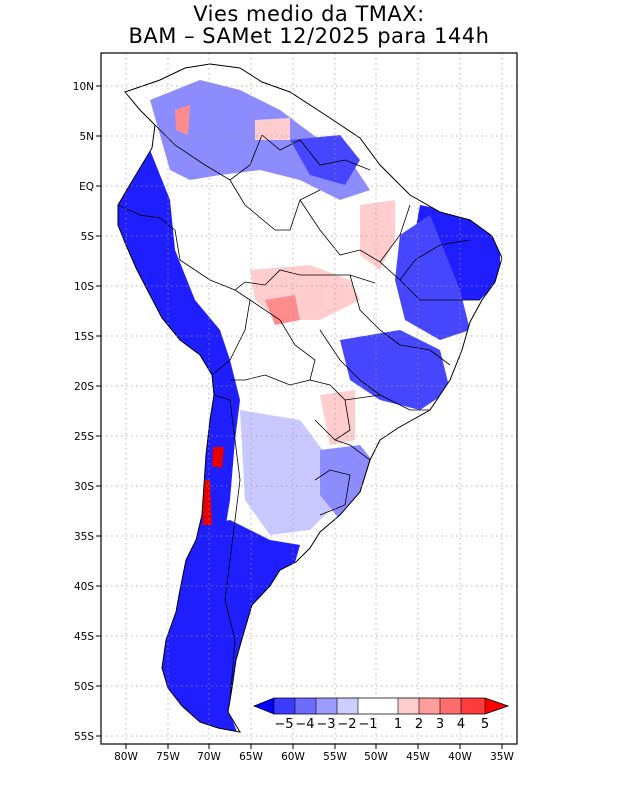 The height and width of the screenshot is (800, 618). What do you see at coordinates (376, 757) in the screenshot?
I see `lon-tick-label: 50W` at bounding box center [376, 757].